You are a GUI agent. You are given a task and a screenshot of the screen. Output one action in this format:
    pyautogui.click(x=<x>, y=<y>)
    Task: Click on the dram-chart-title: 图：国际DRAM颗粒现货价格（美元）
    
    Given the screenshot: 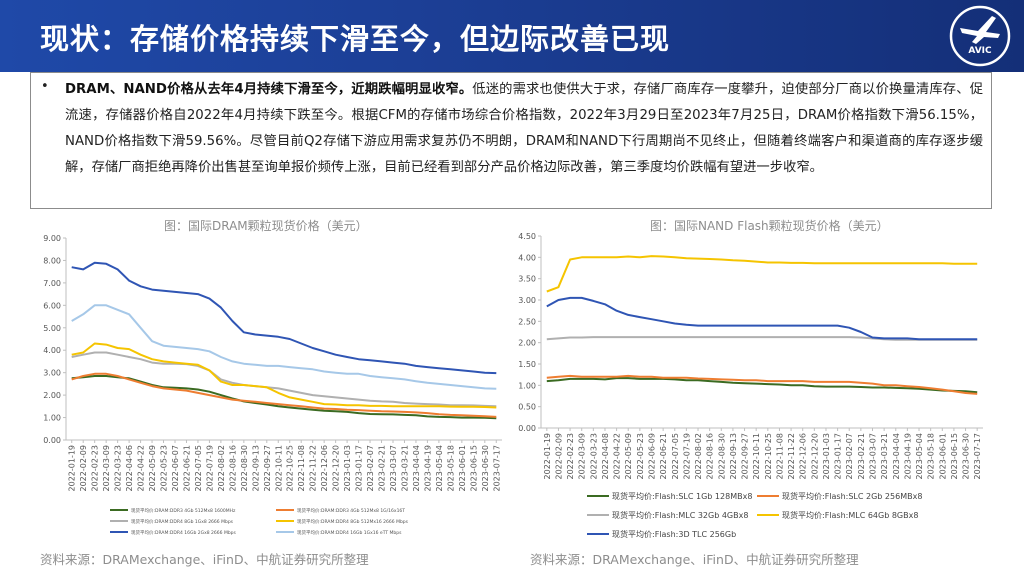 What is the action you would take?
    pyautogui.click(x=266, y=226)
    